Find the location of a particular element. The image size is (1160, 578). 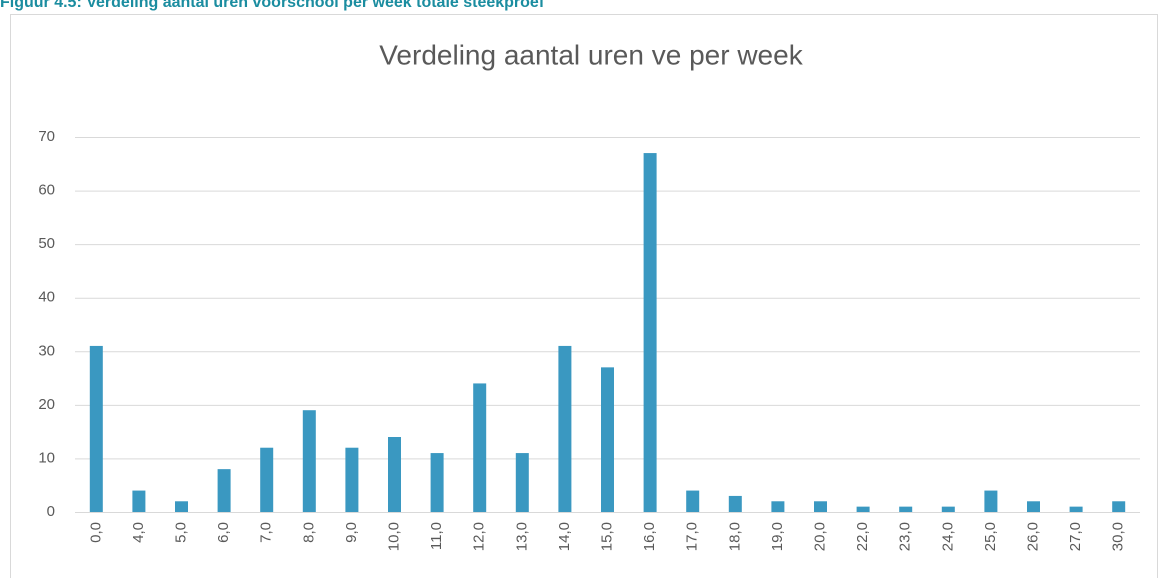

x-tick-label: 12,0 is located at coordinates (479, 536).